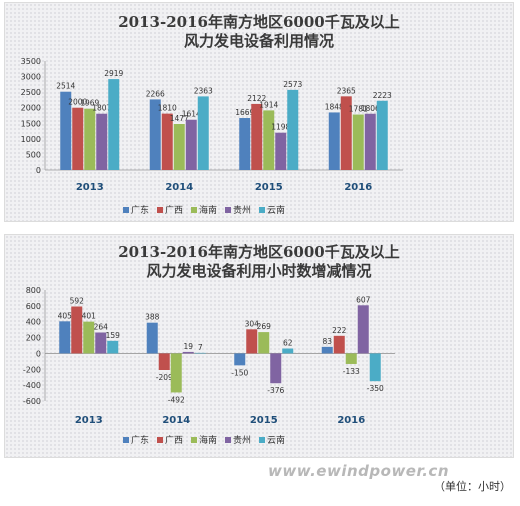 The image size is (520, 506). I want to click on data-label: 2266, so click(155, 93).